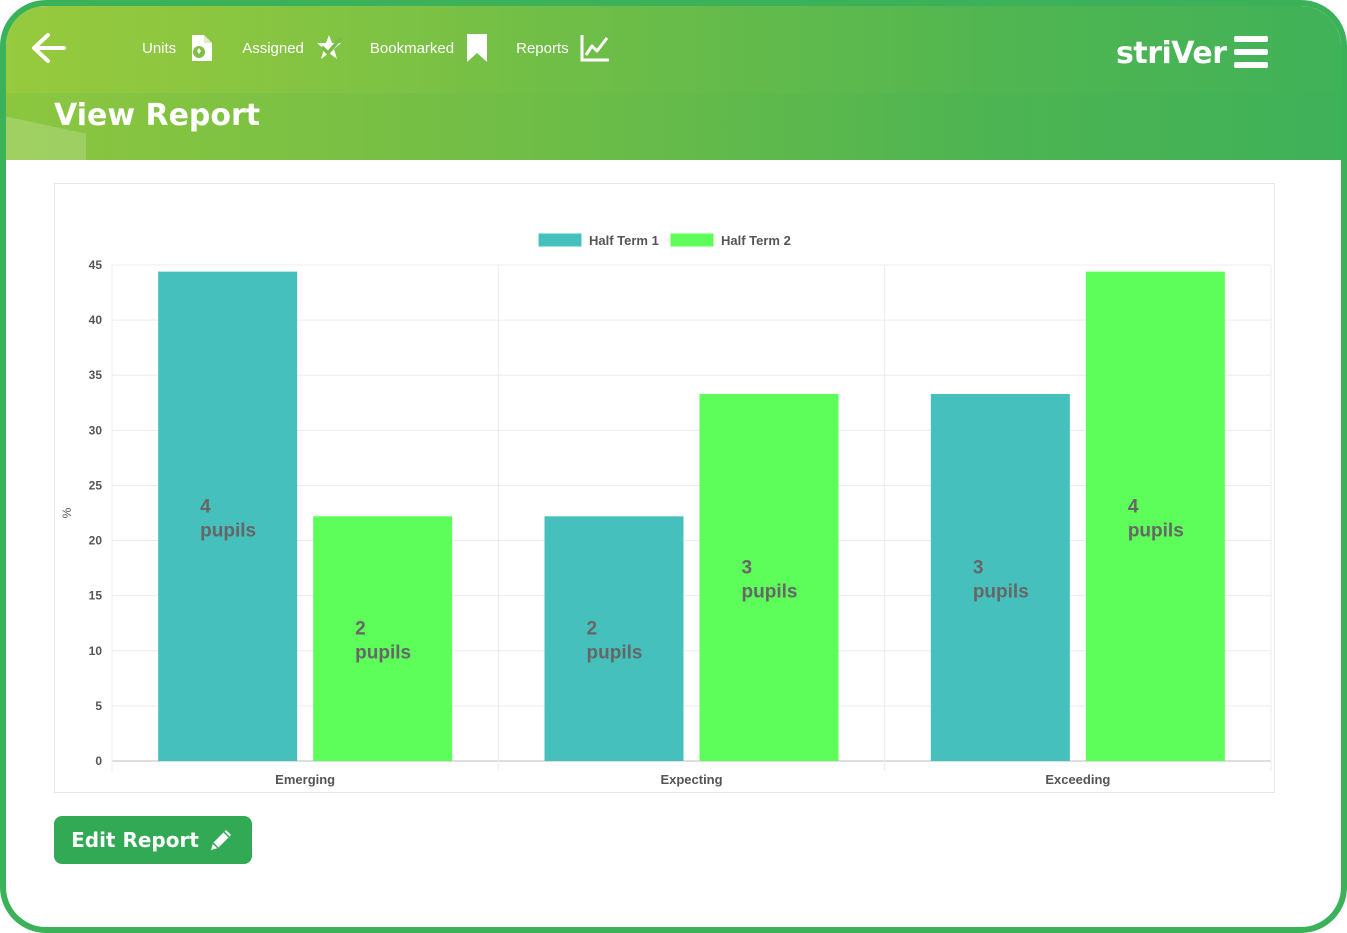 The height and width of the screenshot is (933, 1347). What do you see at coordinates (594, 48) in the screenshot?
I see `reports-icon` at bounding box center [594, 48].